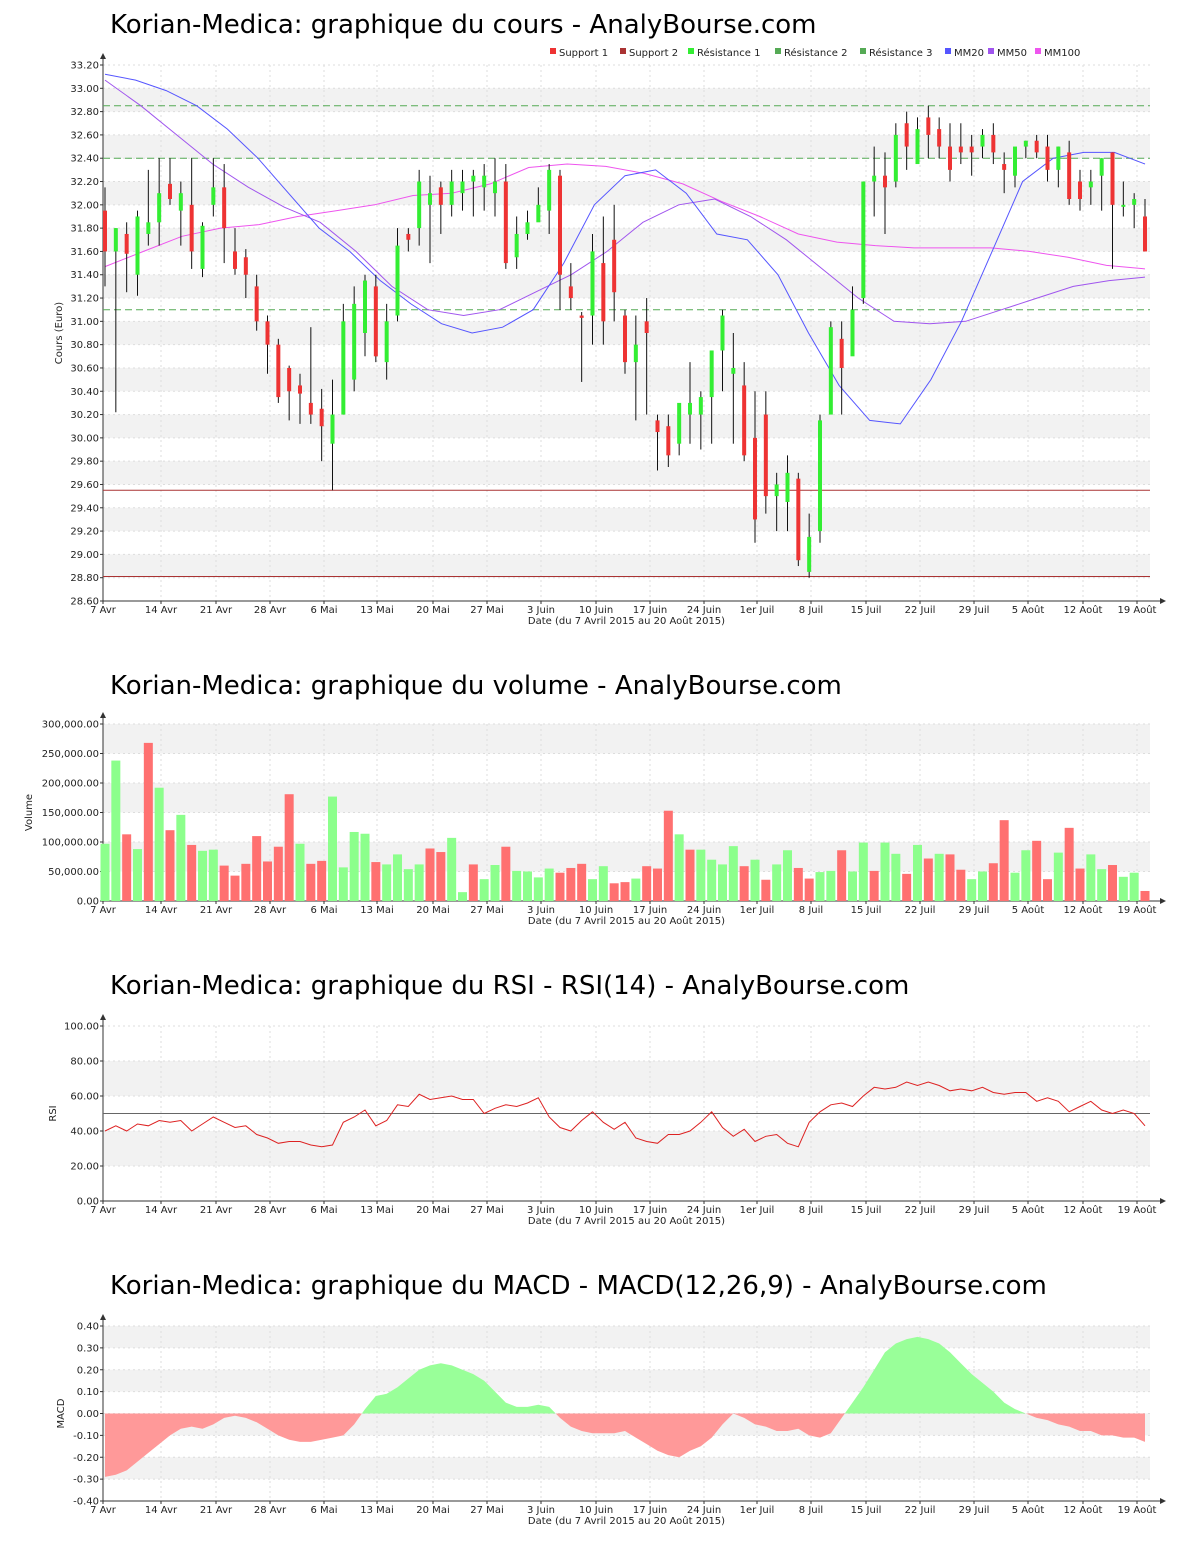 The height and width of the screenshot is (1550, 1200). Describe the element at coordinates (84, 345) in the screenshot. I see `y-tick-label: 30.80` at that location.